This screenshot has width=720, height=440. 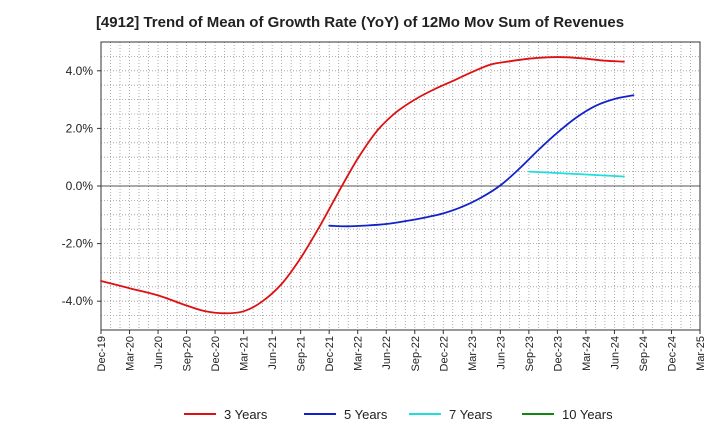 What do you see at coordinates (78, 301) in the screenshot?
I see `y-tick-label: -4.0%` at bounding box center [78, 301].